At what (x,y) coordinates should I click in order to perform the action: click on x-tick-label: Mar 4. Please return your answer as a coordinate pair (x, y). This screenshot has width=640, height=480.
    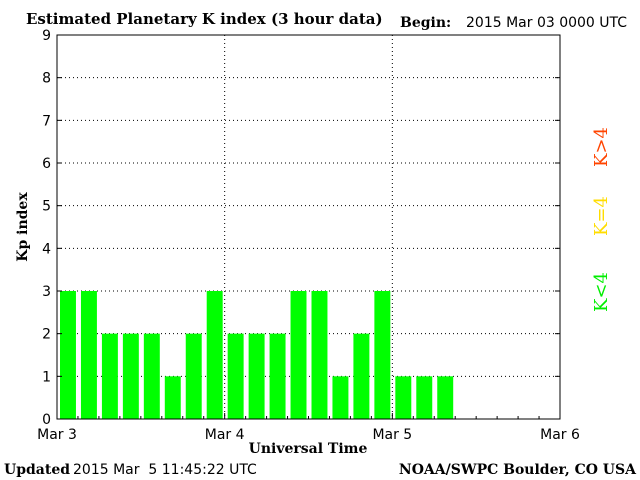
    Looking at the image, I should click on (225, 435).